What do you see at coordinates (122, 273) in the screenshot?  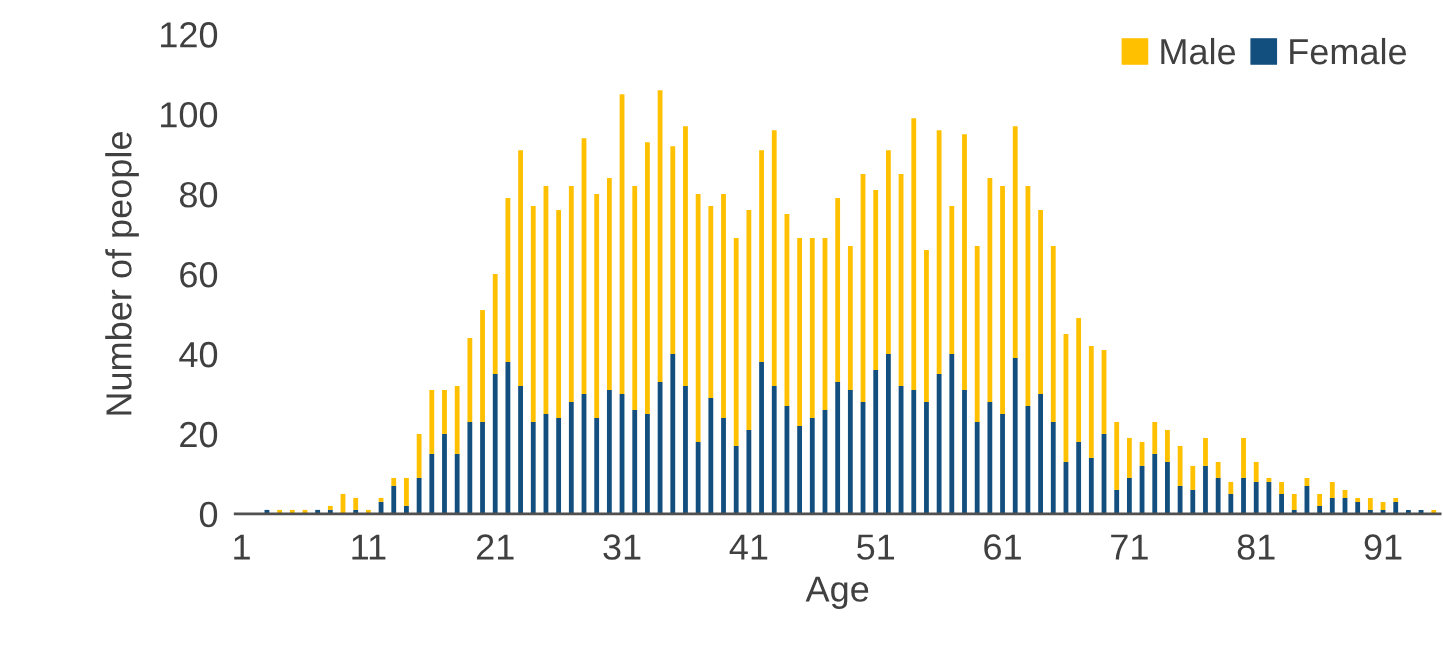 I see `y-axis-title: Number of people` at bounding box center [122, 273].